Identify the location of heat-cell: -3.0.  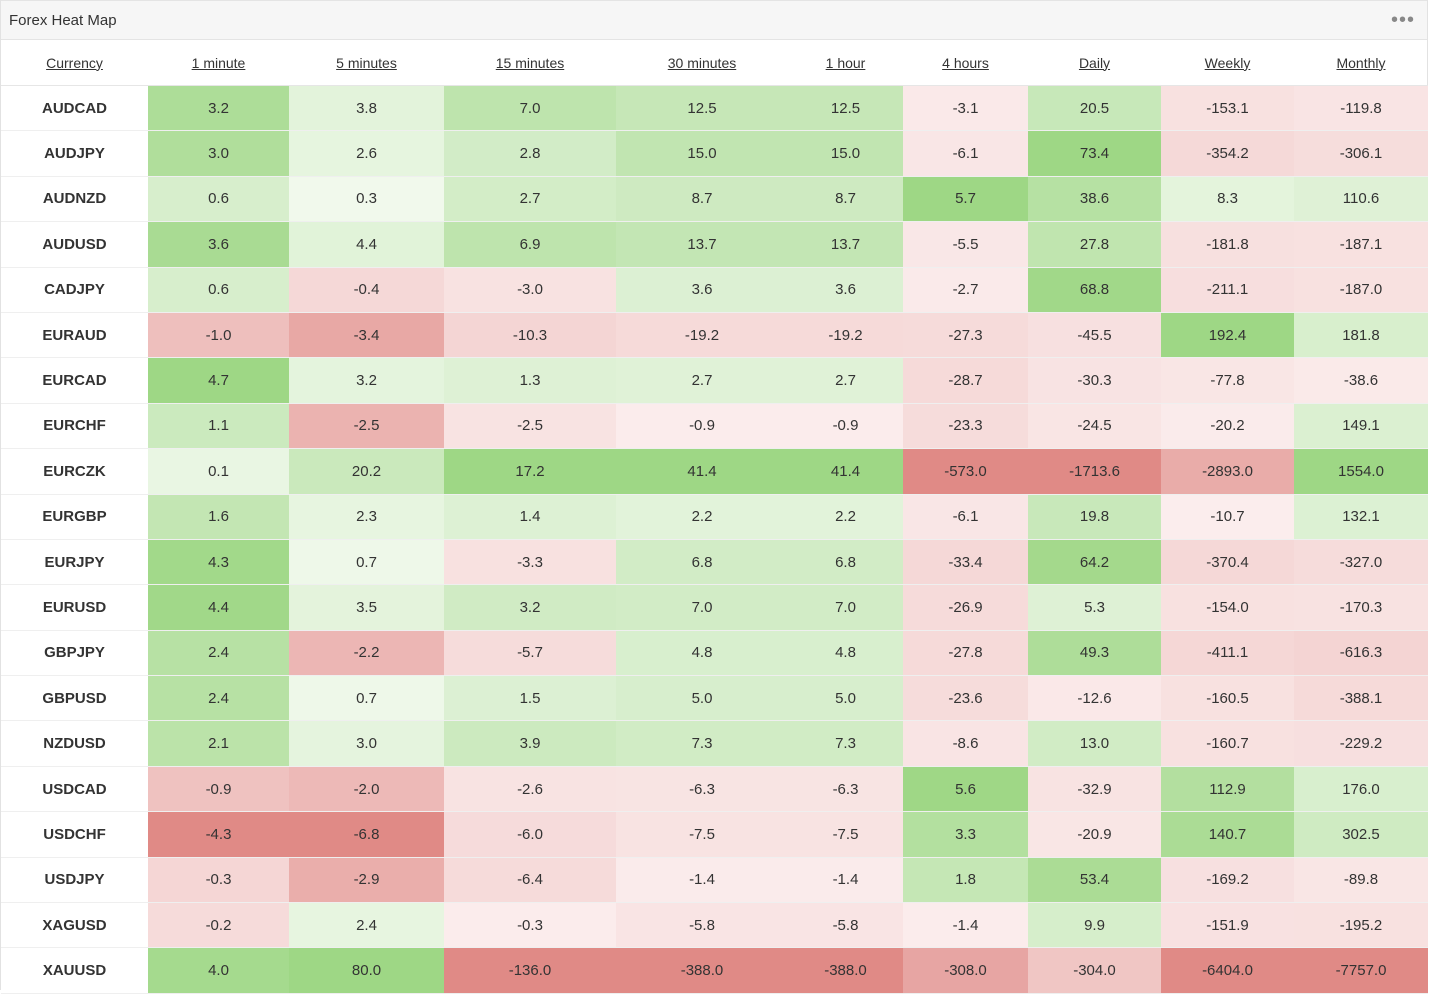
(530, 290).